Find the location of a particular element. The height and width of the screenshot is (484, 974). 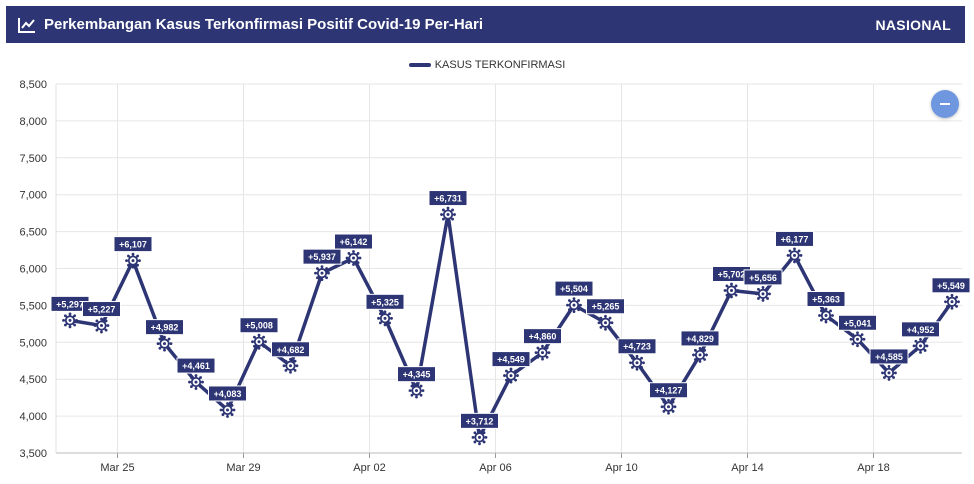

x-tick-label: Apr 06 is located at coordinates (495, 468).